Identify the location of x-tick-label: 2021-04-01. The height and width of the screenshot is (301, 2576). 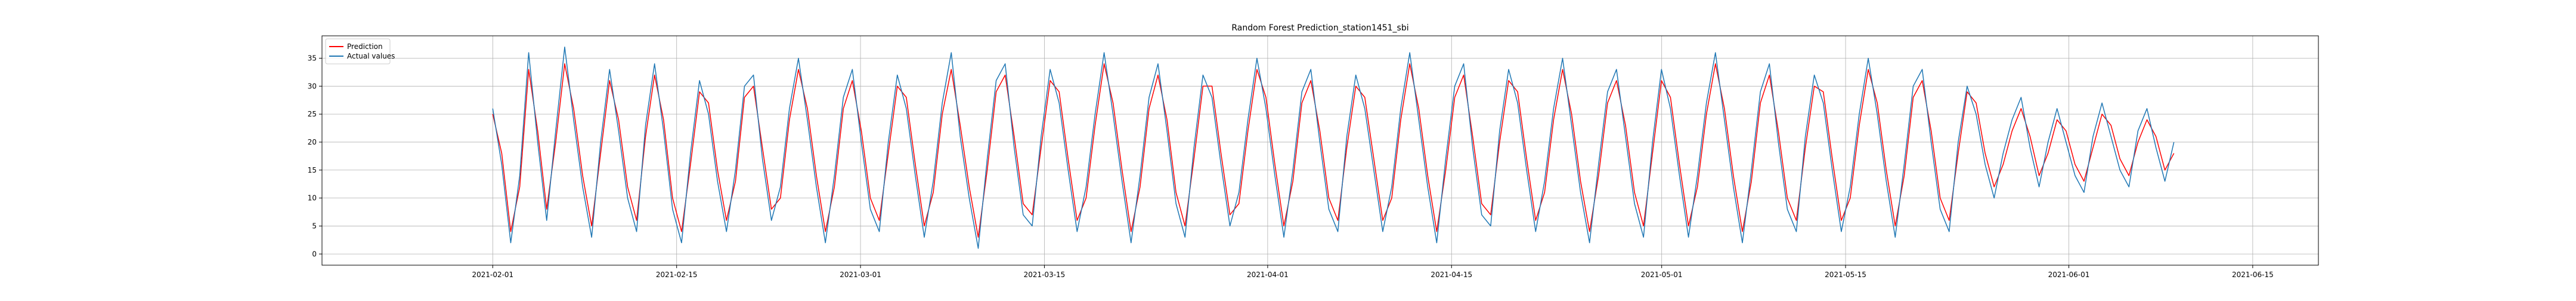
(1268, 275).